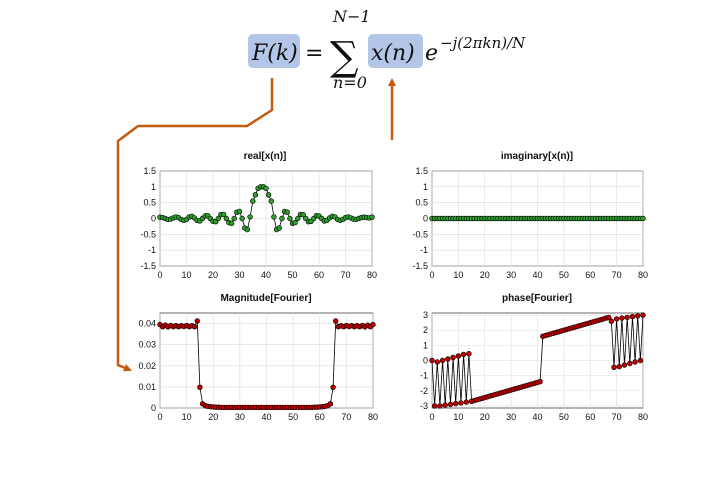 Image resolution: width=713 pixels, height=489 pixels. I want to click on chart-real-body: 0 10 20 30 40 50 60 70 80 1.5 1 0.5 0 -0.5 -1 -1.5, so click(258, 223).